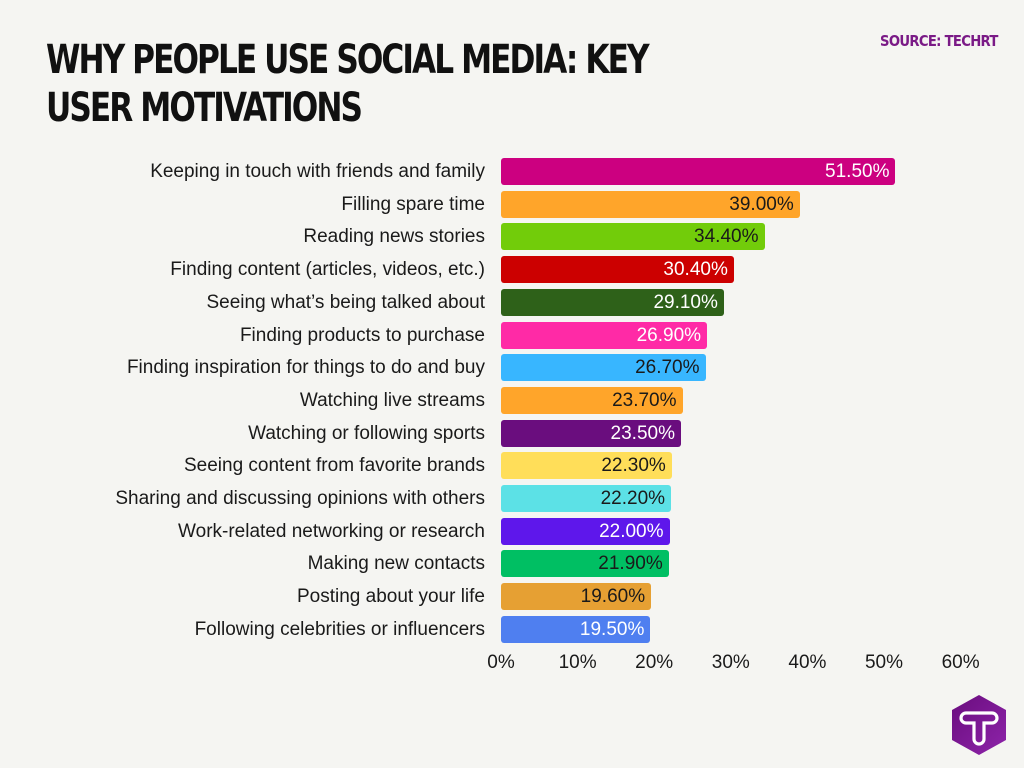  I want to click on value-label: 21.90%, so click(630, 564).